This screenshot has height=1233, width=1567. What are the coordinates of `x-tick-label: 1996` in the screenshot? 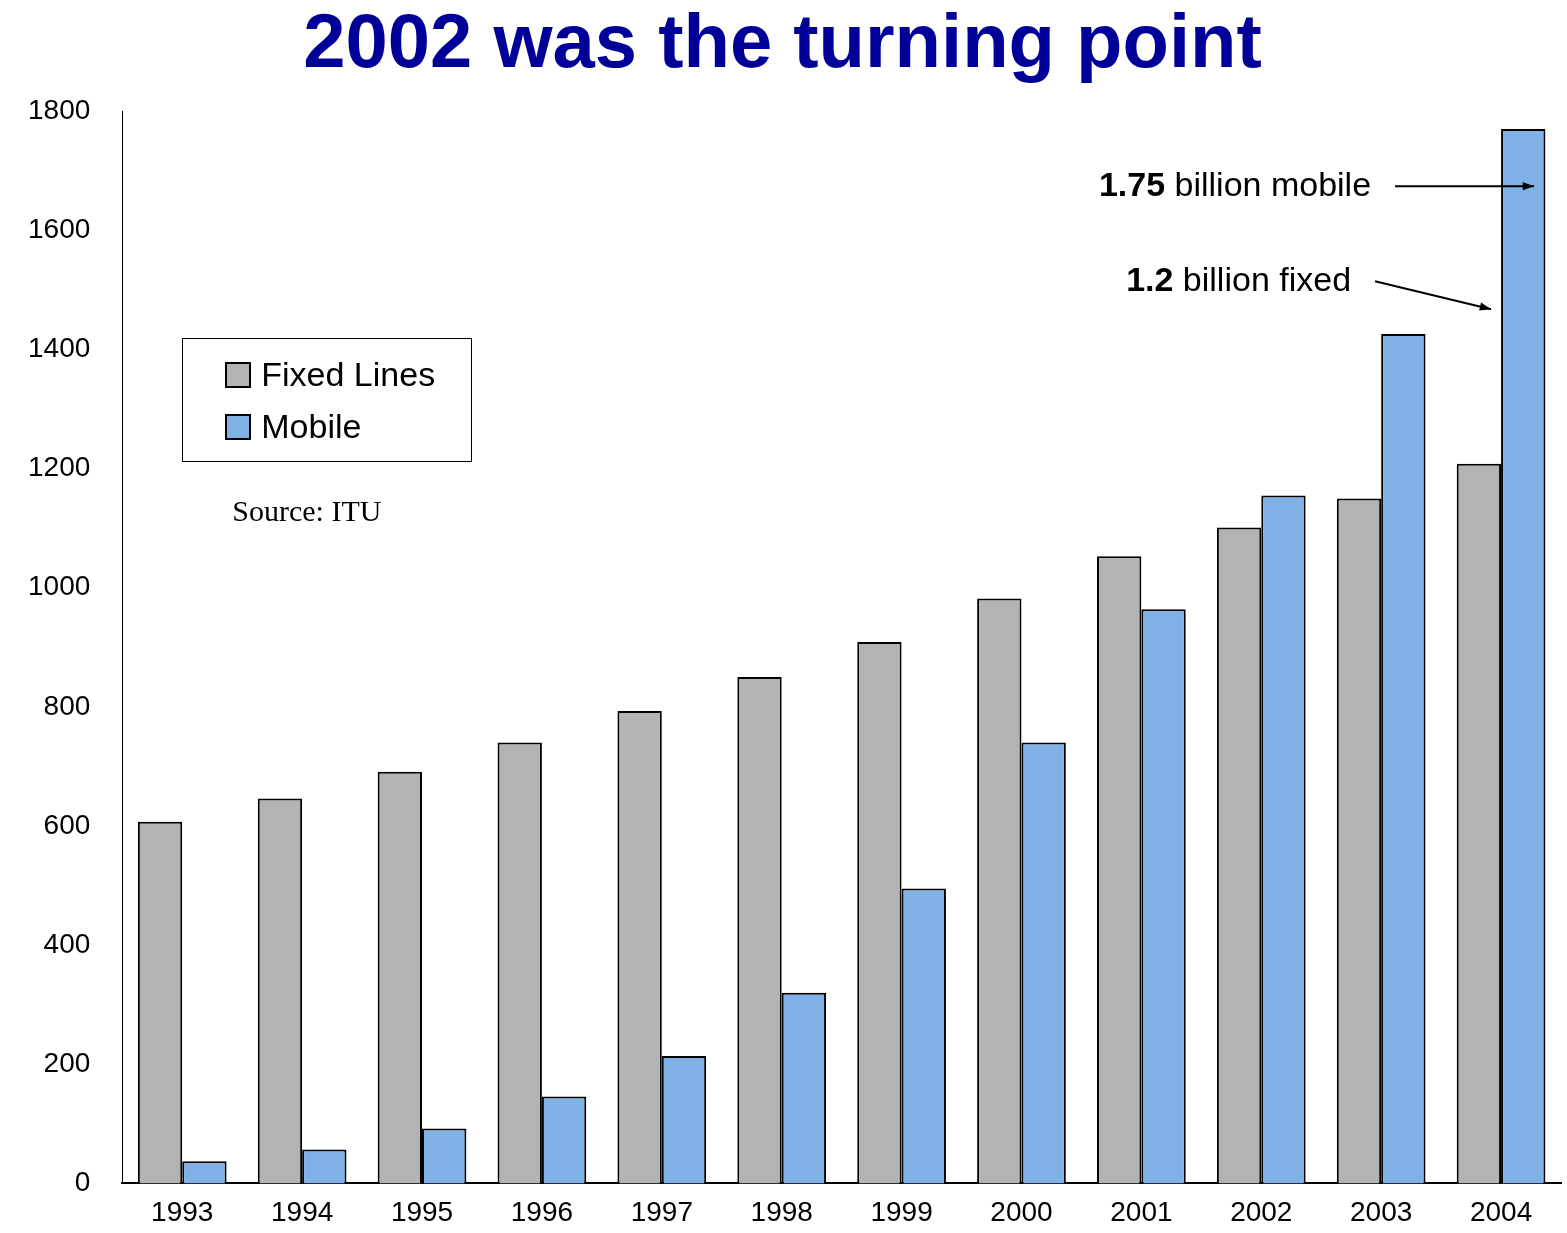 It's located at (542, 1211).